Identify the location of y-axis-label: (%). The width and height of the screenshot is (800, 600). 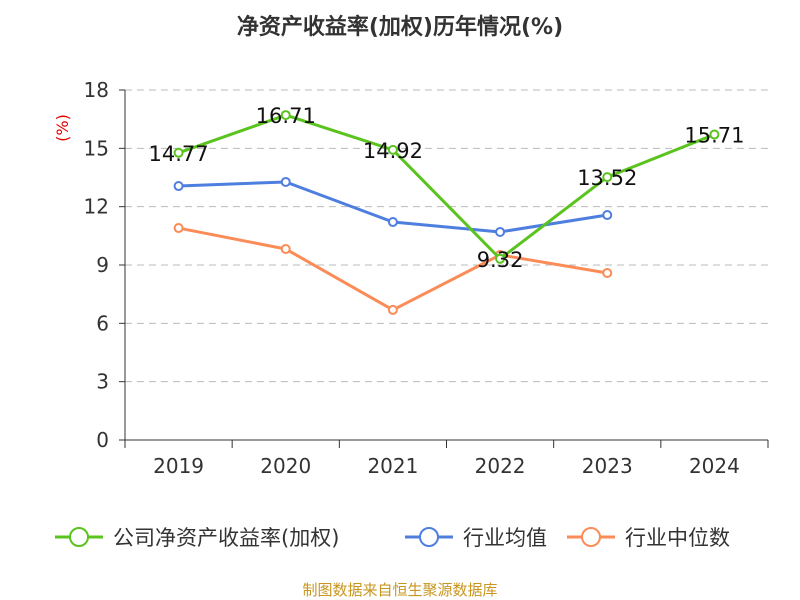
(62, 128).